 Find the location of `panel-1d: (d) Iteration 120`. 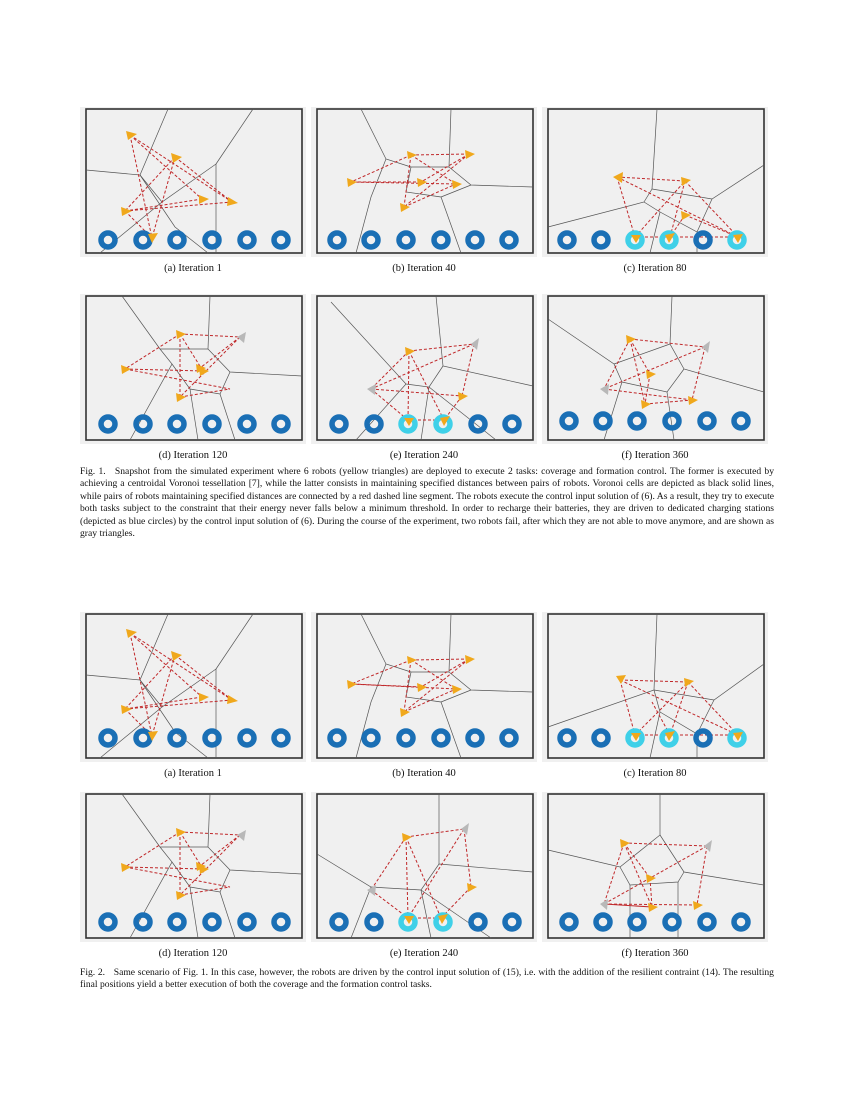

panel-1d: (d) Iteration 120 is located at coordinates (193, 377).